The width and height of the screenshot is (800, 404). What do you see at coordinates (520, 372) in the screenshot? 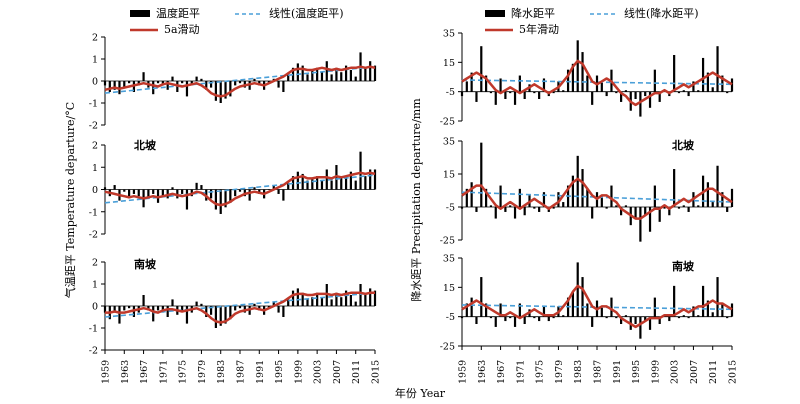
I see `x-tick-label: 1971` at bounding box center [520, 372].